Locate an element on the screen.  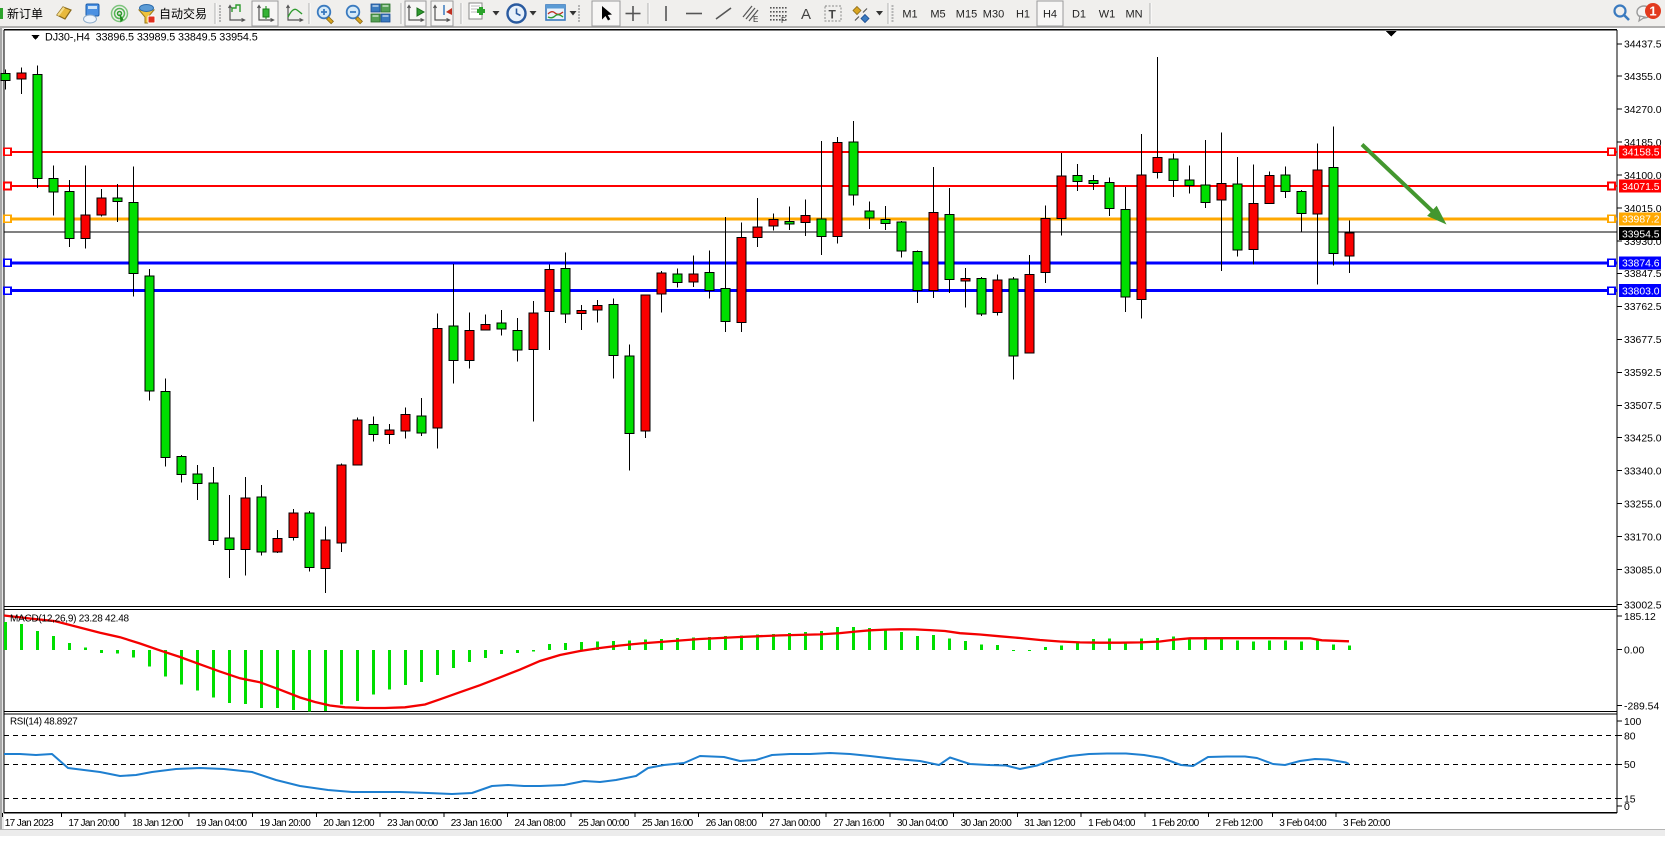
svg-text: 1 is located at coordinates (1652, 11).